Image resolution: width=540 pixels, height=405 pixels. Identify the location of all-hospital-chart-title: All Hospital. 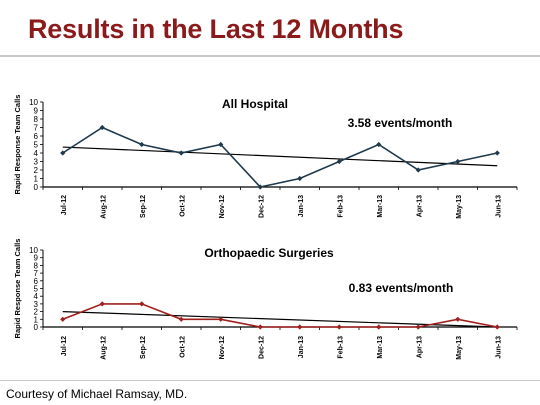
(255, 104).